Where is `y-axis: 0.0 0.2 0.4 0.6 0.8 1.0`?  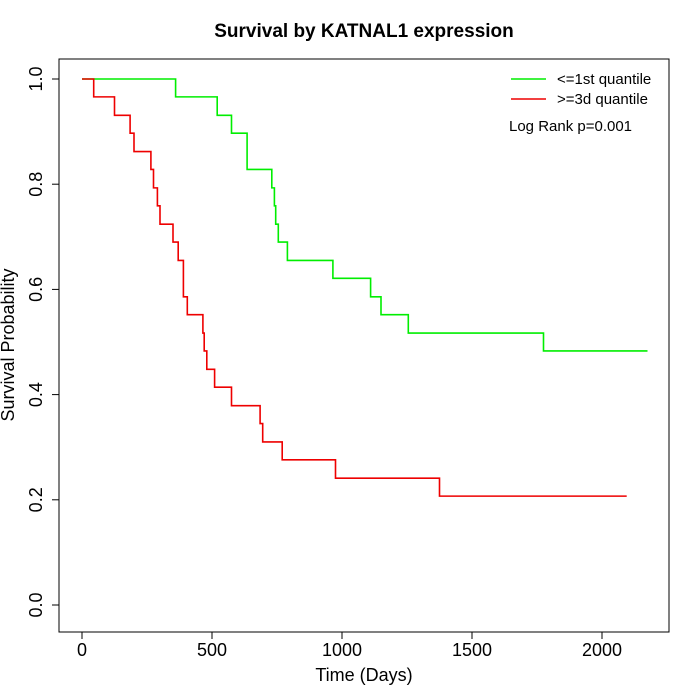
y-axis: 0.0 0.2 0.4 0.6 0.8 1.0 is located at coordinates (43, 342).